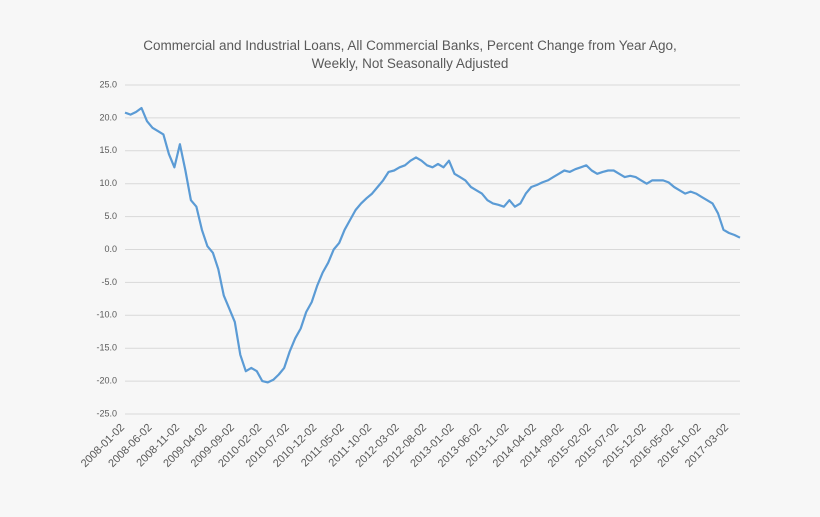 The width and height of the screenshot is (820, 517). What do you see at coordinates (110, 249) in the screenshot?
I see `y-tick-label: 0.0` at bounding box center [110, 249].